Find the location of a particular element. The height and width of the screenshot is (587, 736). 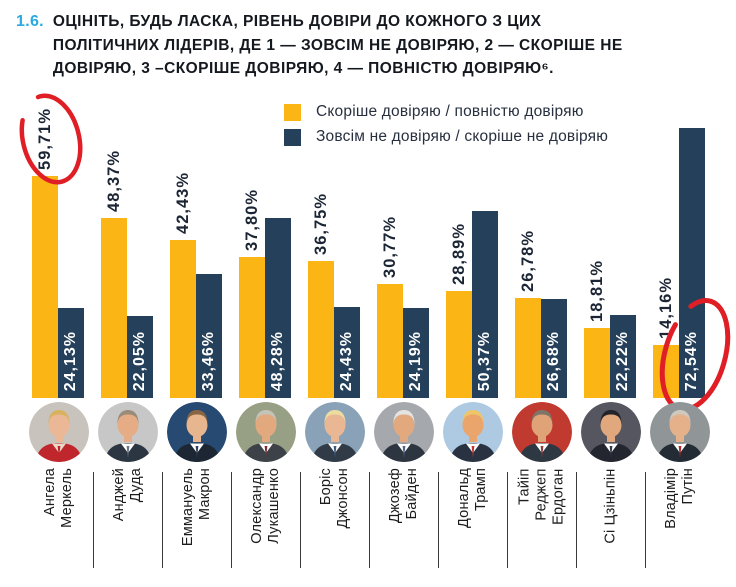

leader-name: Джозеф Байден is located at coordinates (403, 496).